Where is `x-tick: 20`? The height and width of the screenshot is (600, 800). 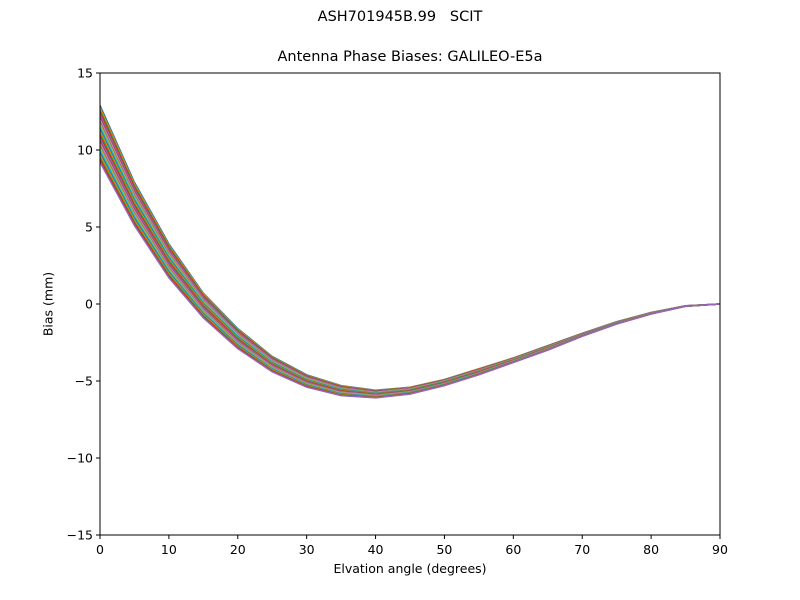 x-tick: 20 is located at coordinates (238, 546).